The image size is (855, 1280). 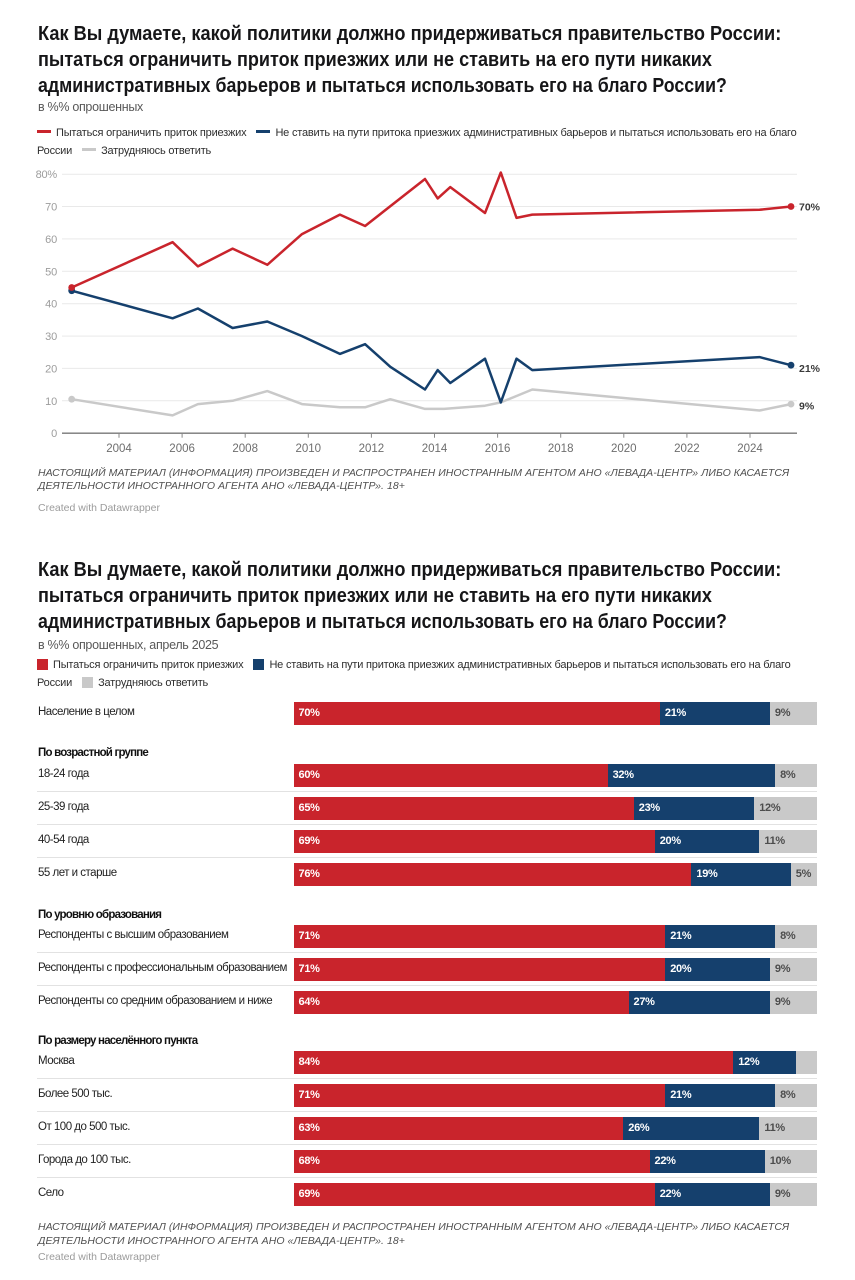 I want to click on svg-text: 10, so click(x=51, y=402).